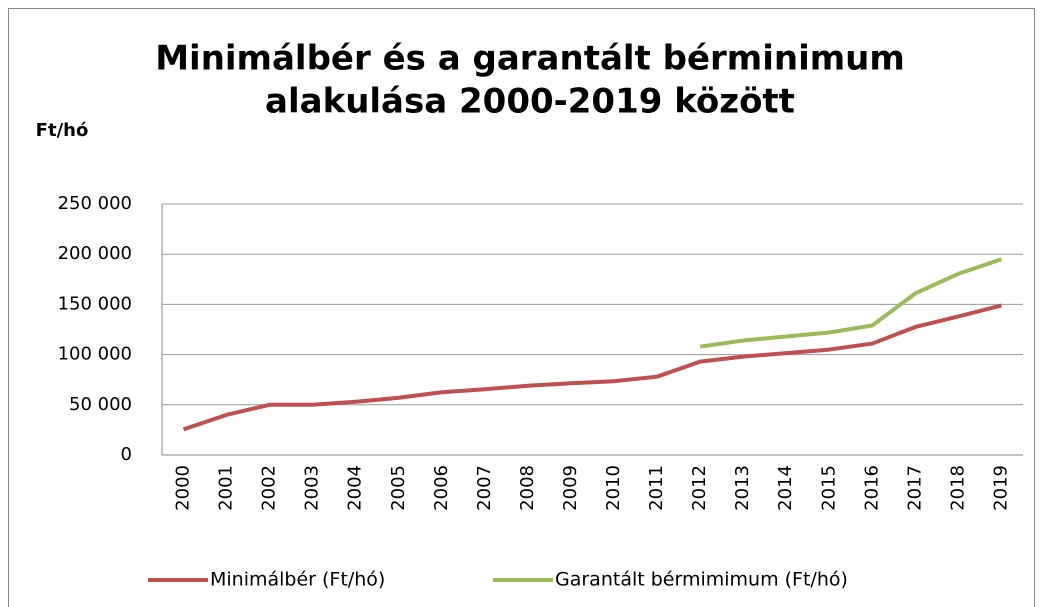 Image resolution: width=1043 pixels, height=607 pixels. What do you see at coordinates (126, 454) in the screenshot?
I see `y-tick-label: 0` at bounding box center [126, 454].